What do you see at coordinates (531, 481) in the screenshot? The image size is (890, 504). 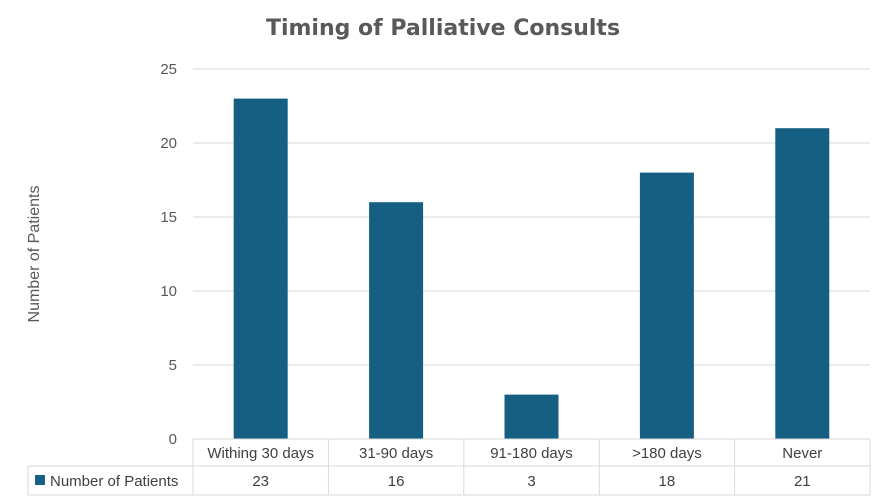 I see `data-table-value: 3` at bounding box center [531, 481].